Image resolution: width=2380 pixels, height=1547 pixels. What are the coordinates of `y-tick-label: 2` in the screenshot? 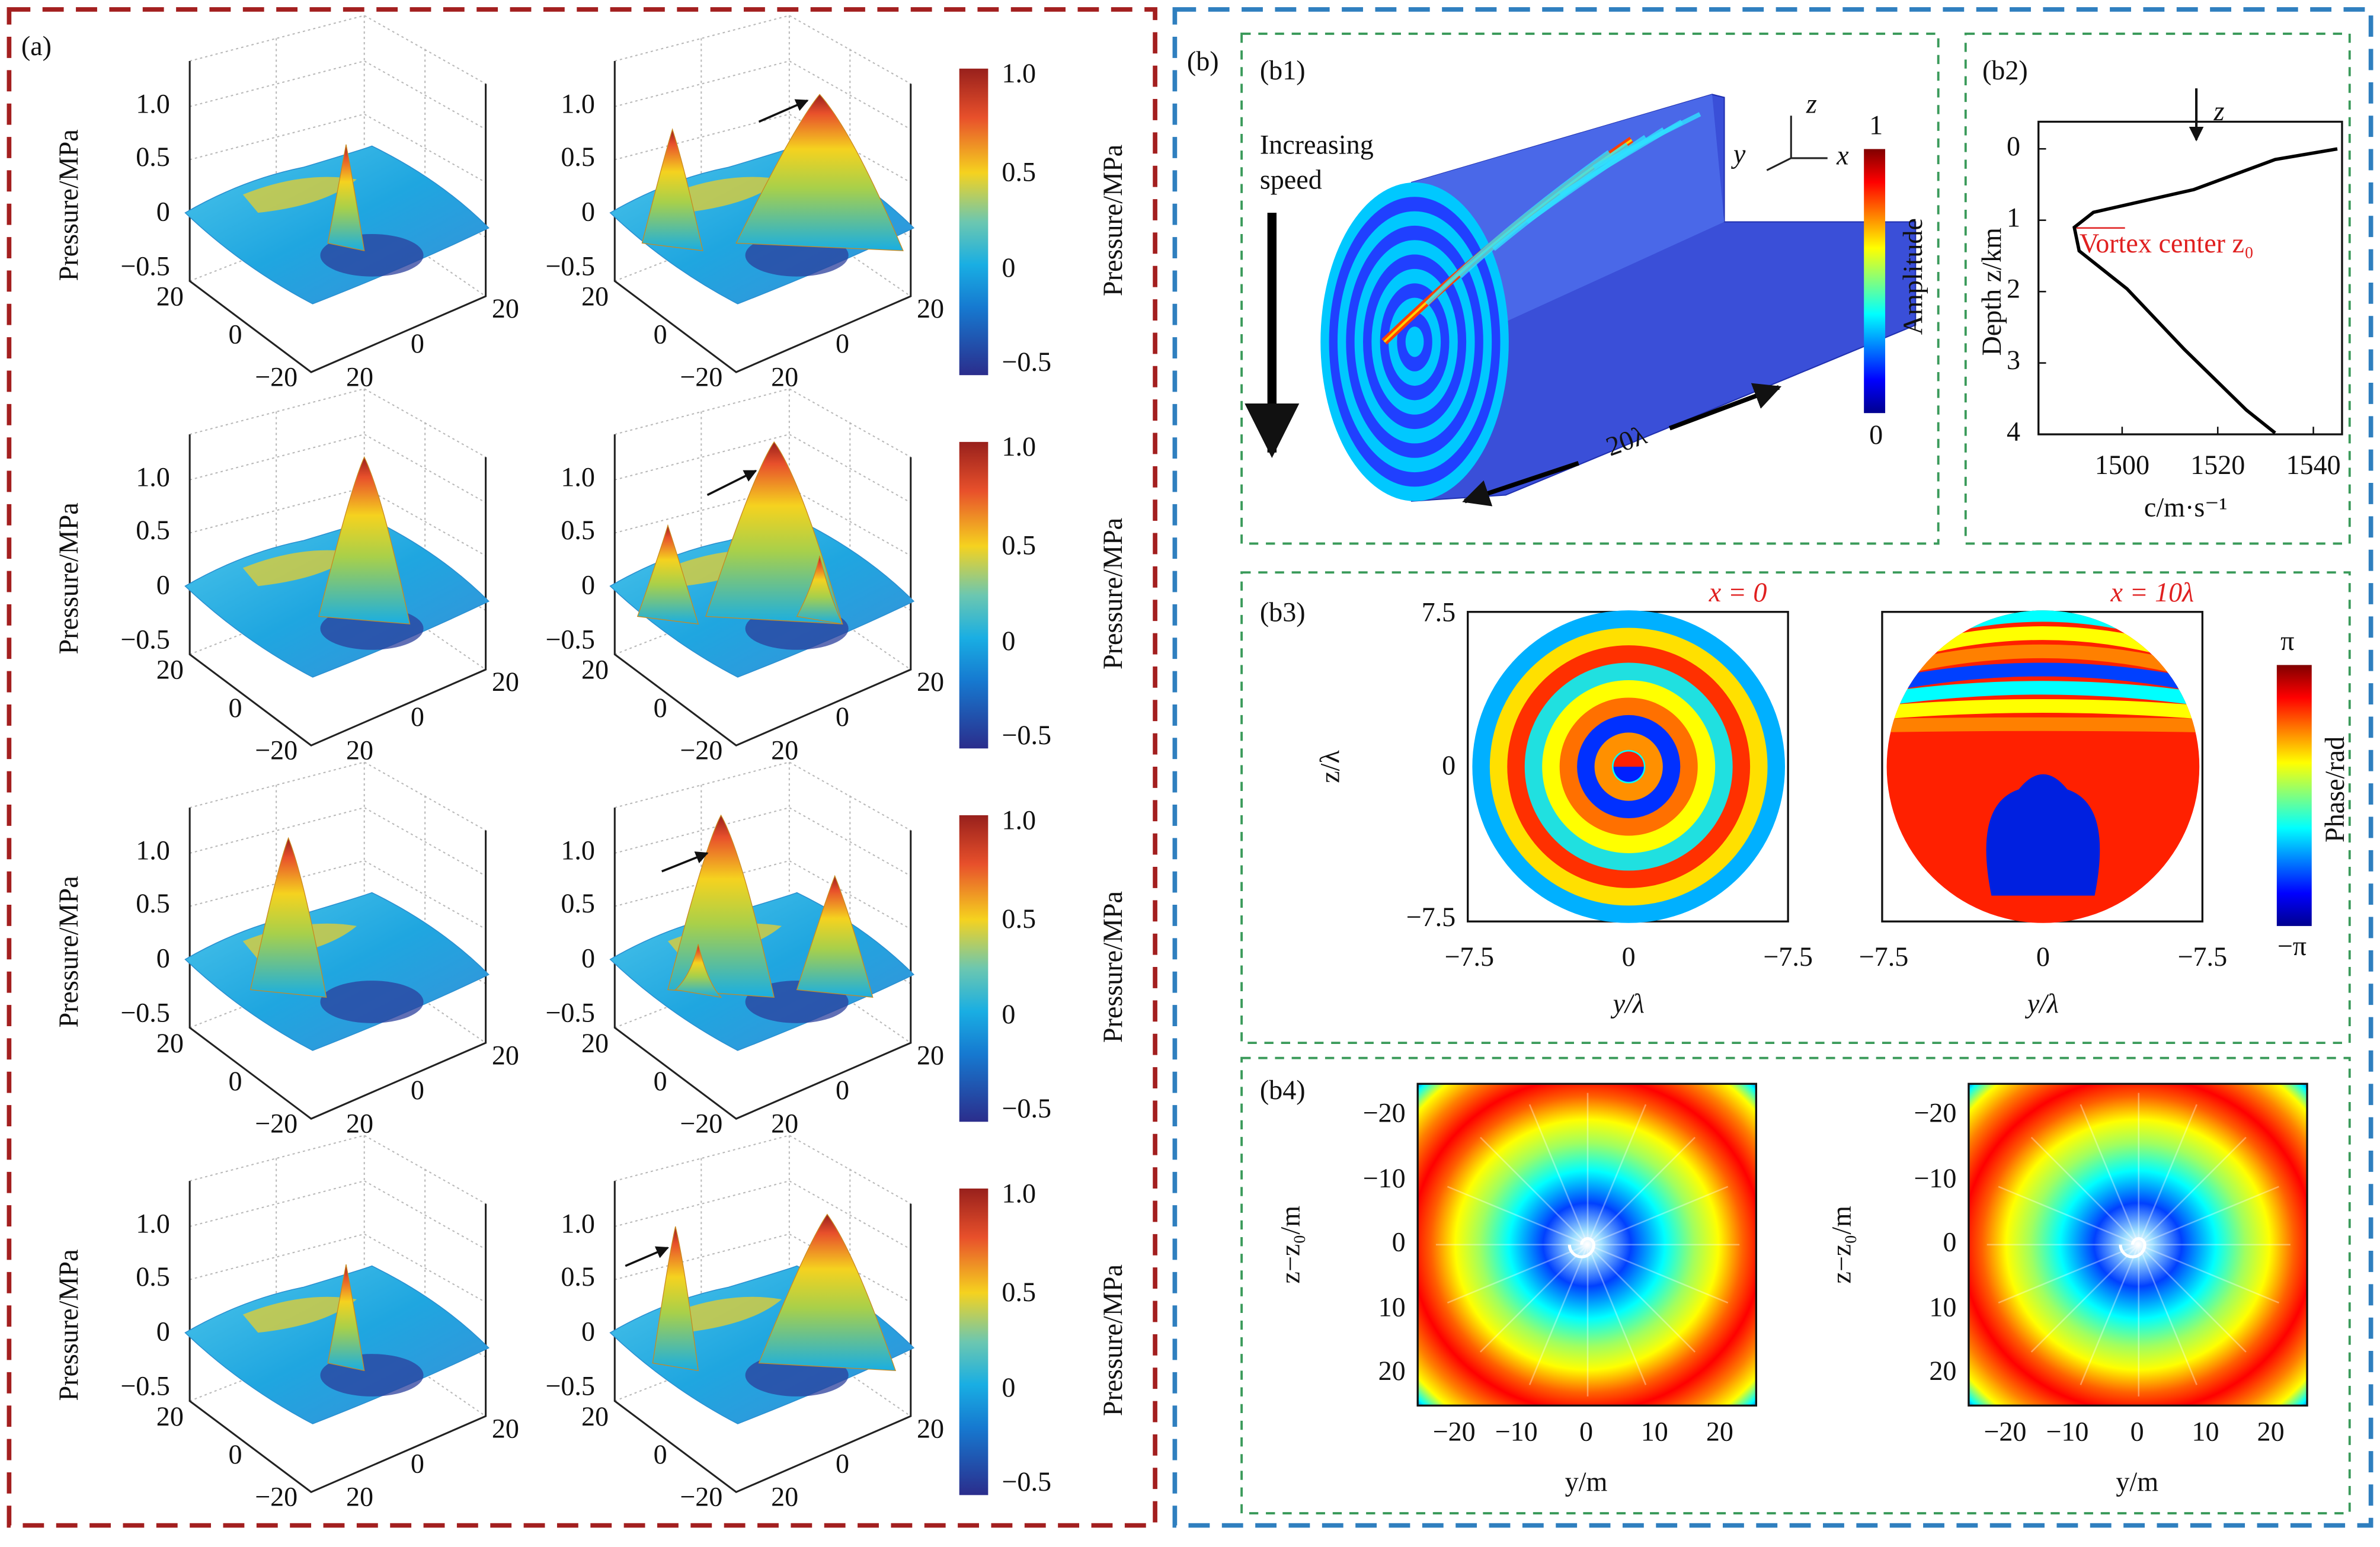 It's located at (2013, 289).